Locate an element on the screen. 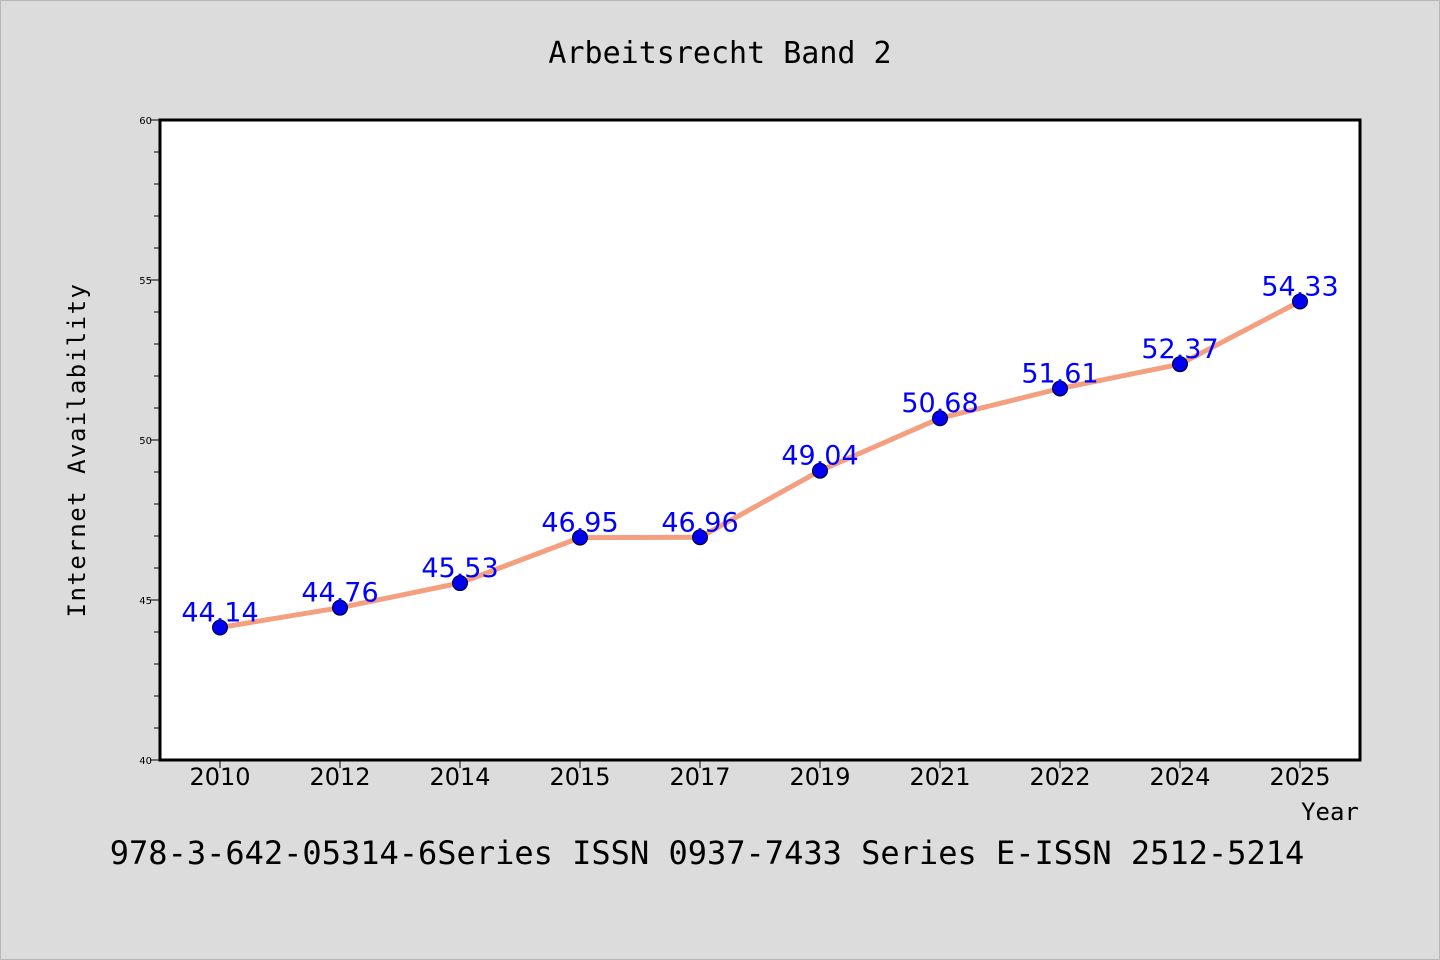  data-label-2012: 44.76 is located at coordinates (339, 593).